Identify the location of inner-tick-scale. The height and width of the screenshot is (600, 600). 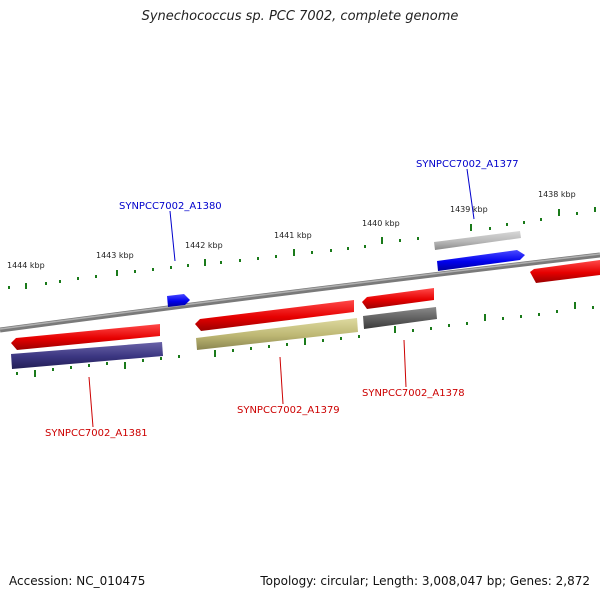
(305, 339).